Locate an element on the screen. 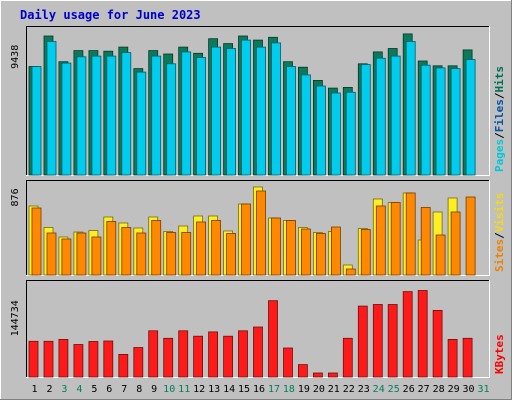 The image size is (512, 400). day-label-9: 9 is located at coordinates (154, 389).